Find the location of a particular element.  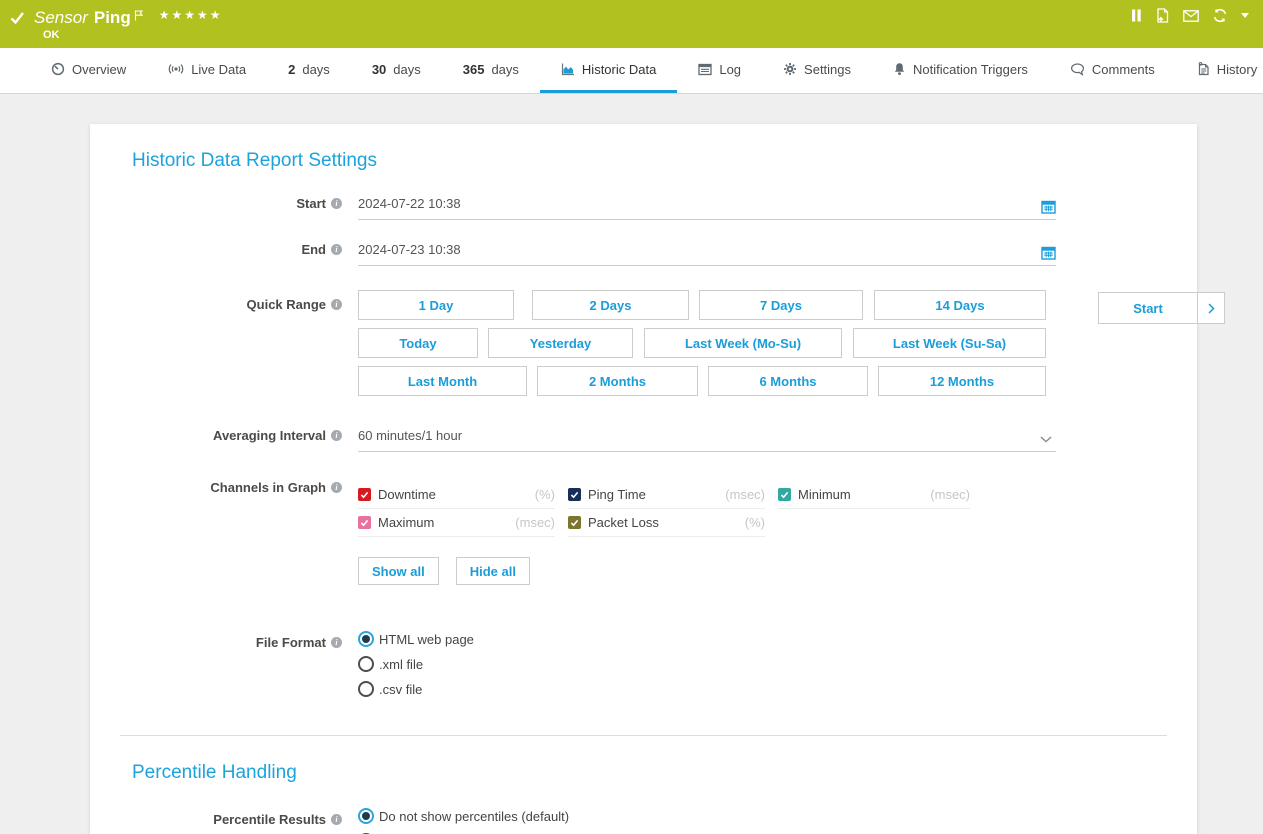

tab-live-data: Live Data is located at coordinates (207, 70).